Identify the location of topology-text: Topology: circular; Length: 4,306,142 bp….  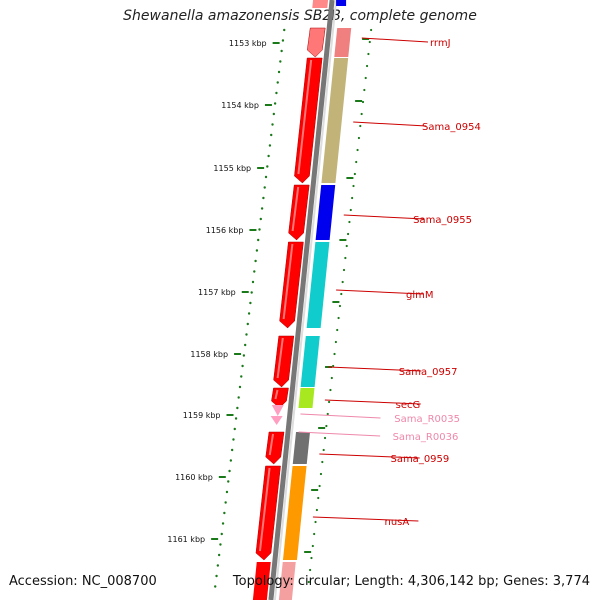
(411, 581).